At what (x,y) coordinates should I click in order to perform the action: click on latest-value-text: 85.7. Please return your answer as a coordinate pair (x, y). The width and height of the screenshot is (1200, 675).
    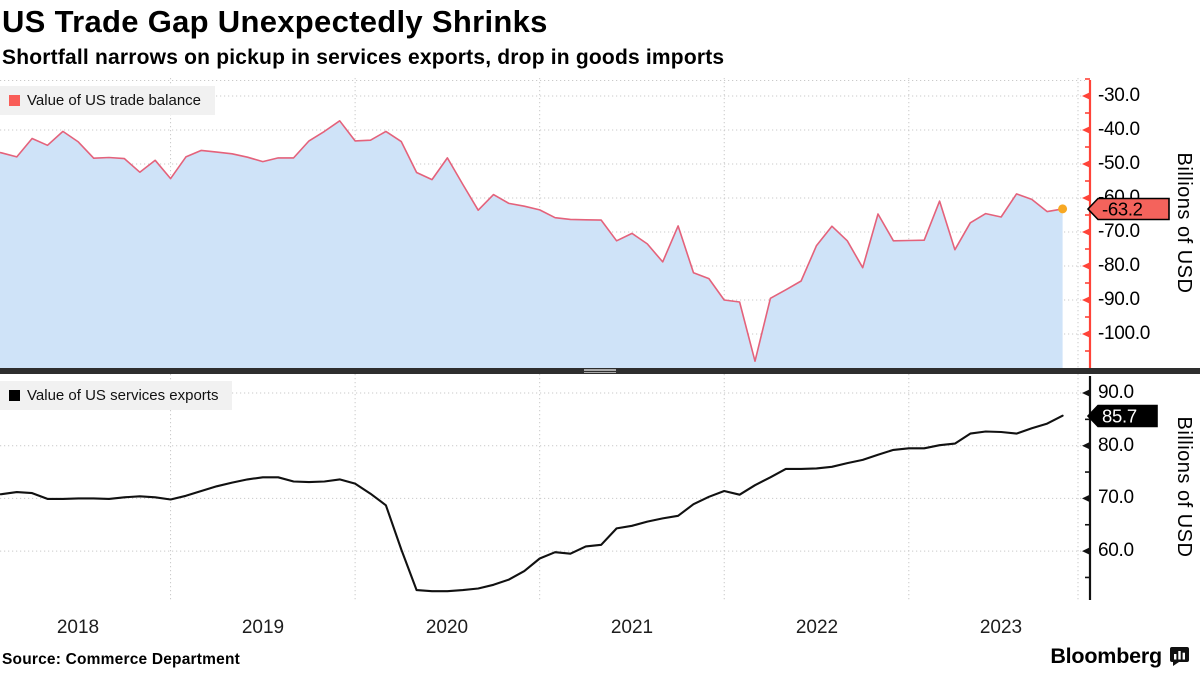
    Looking at the image, I should click on (1119, 416).